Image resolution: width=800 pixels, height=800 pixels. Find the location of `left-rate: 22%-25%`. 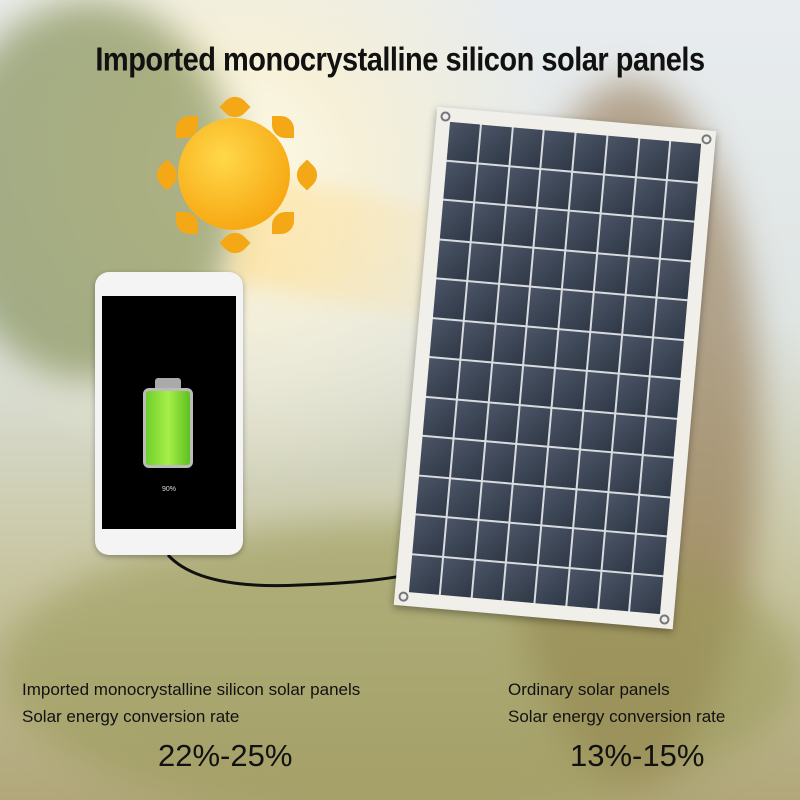

left-rate: 22%-25% is located at coordinates (225, 755).